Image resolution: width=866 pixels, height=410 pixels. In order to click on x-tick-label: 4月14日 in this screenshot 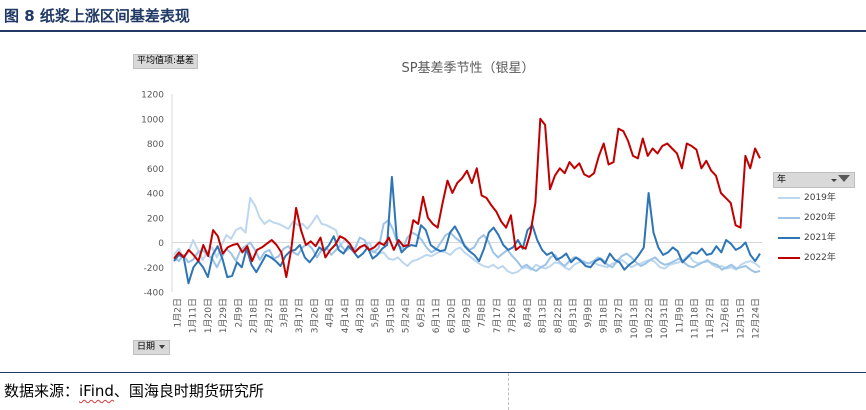, I will do `click(345, 315)`.